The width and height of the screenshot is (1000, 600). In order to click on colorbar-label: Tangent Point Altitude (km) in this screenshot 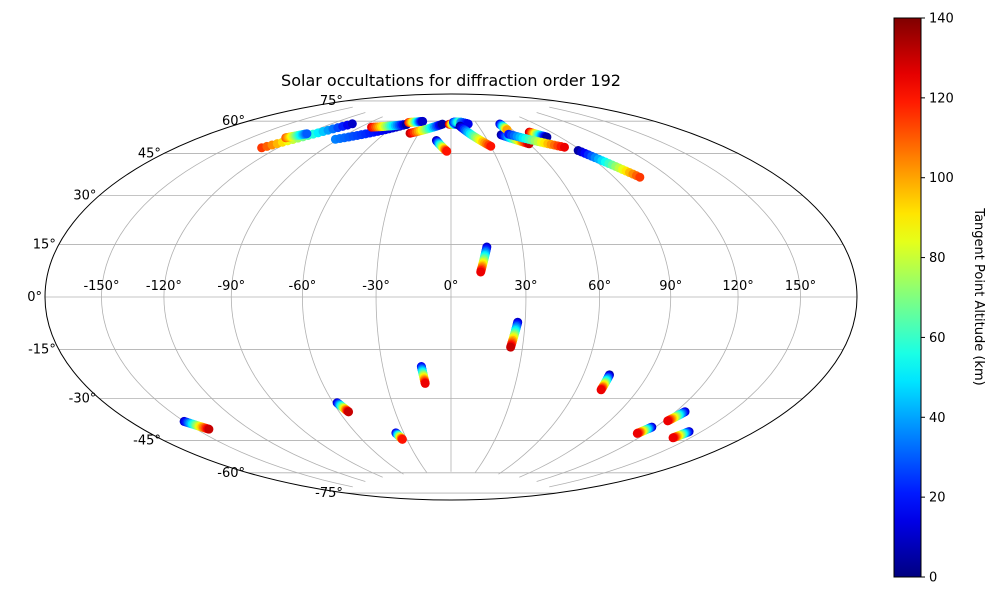, I will do `click(978, 296)`.